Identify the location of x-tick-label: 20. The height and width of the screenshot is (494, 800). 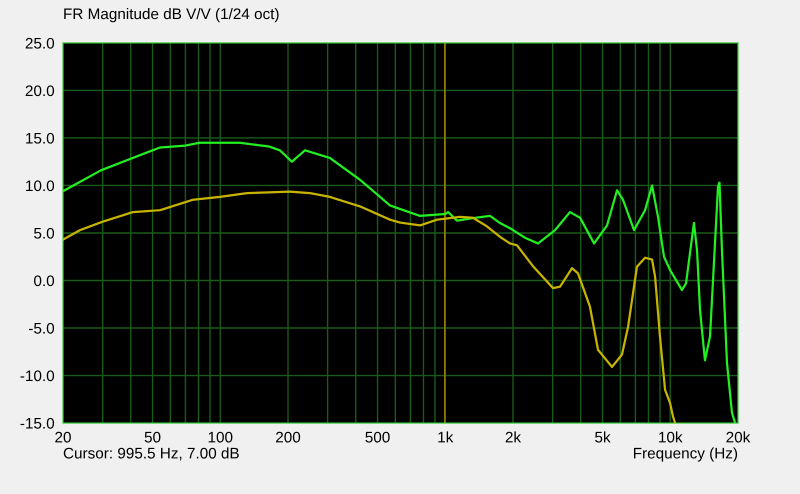
(63, 437).